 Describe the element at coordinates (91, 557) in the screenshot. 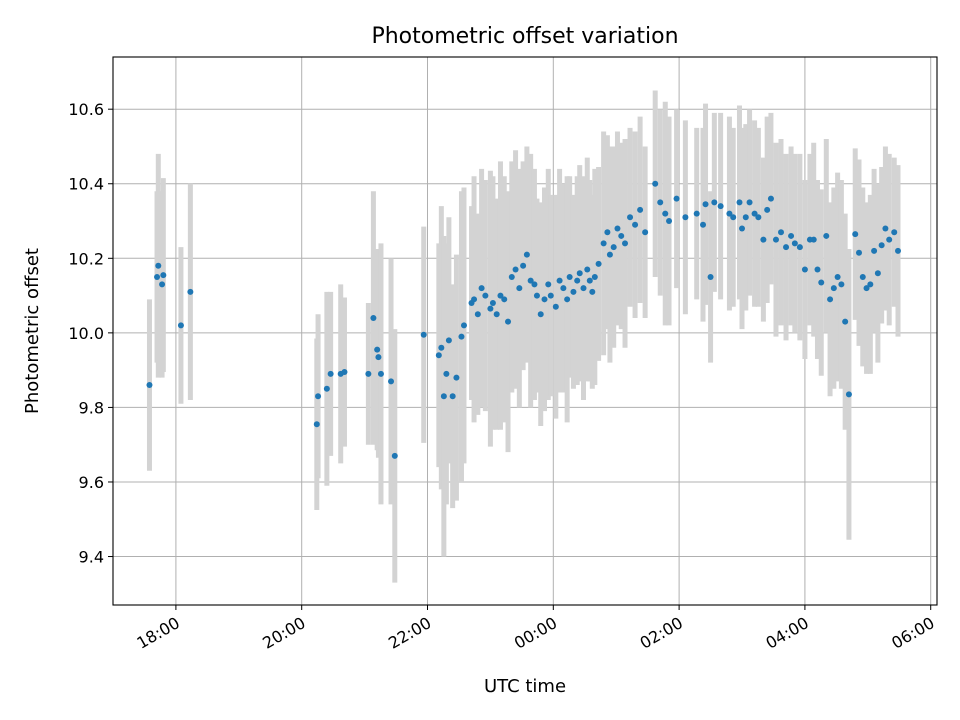

I see `y-tick-label-0: 9.4` at that location.